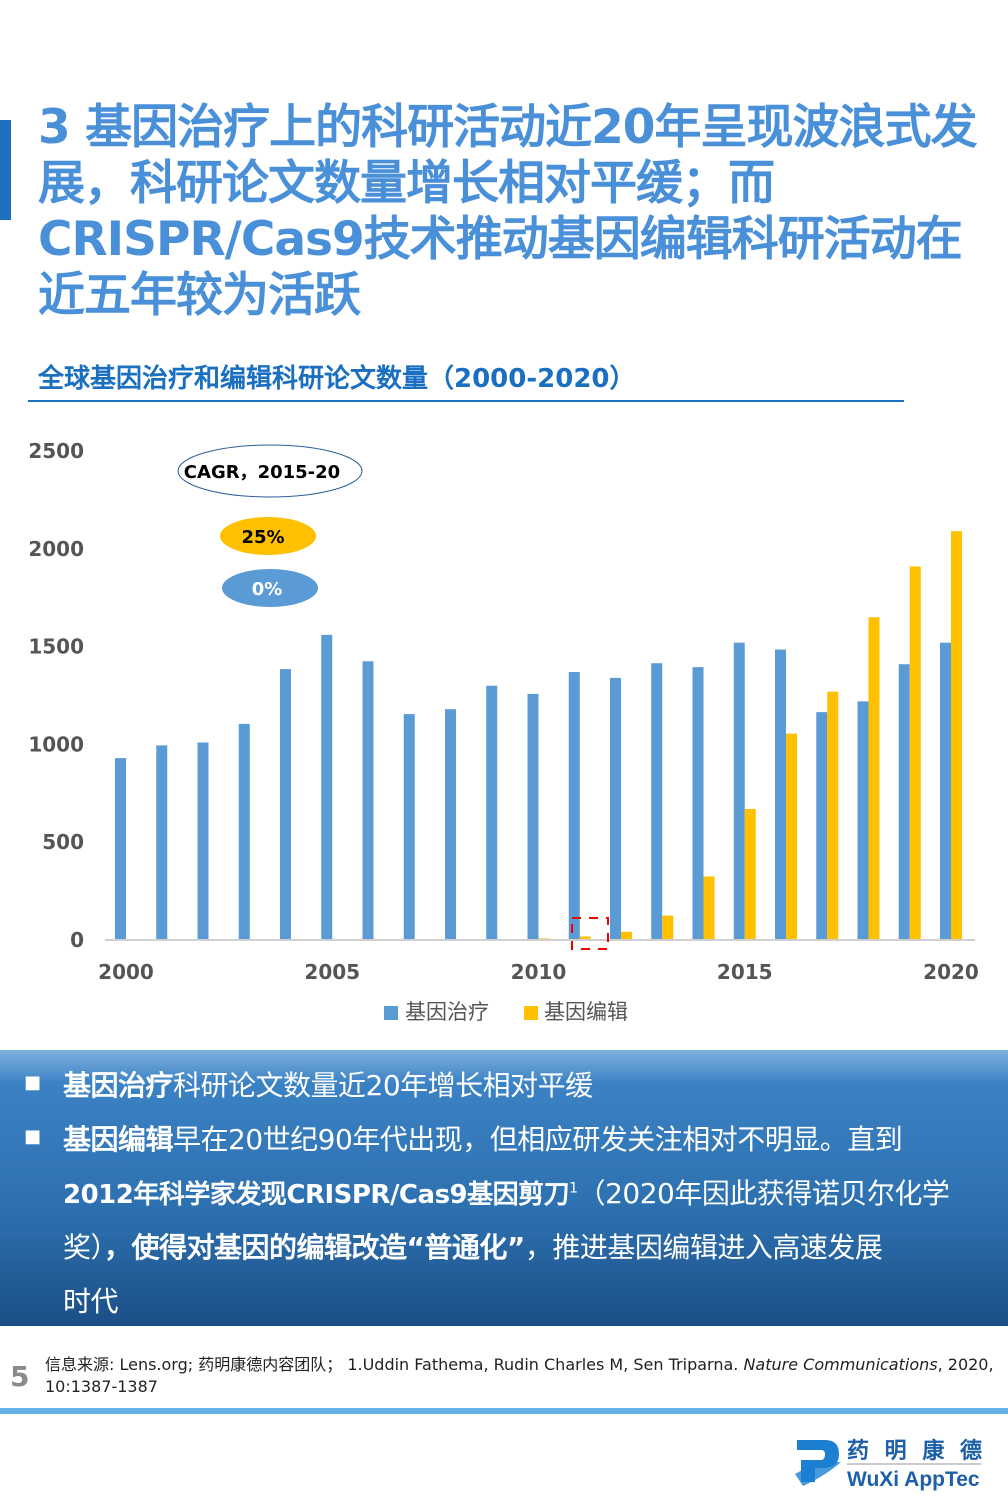 The width and height of the screenshot is (1008, 1512). I want to click on bar-therapy-2001, so click(162, 842).